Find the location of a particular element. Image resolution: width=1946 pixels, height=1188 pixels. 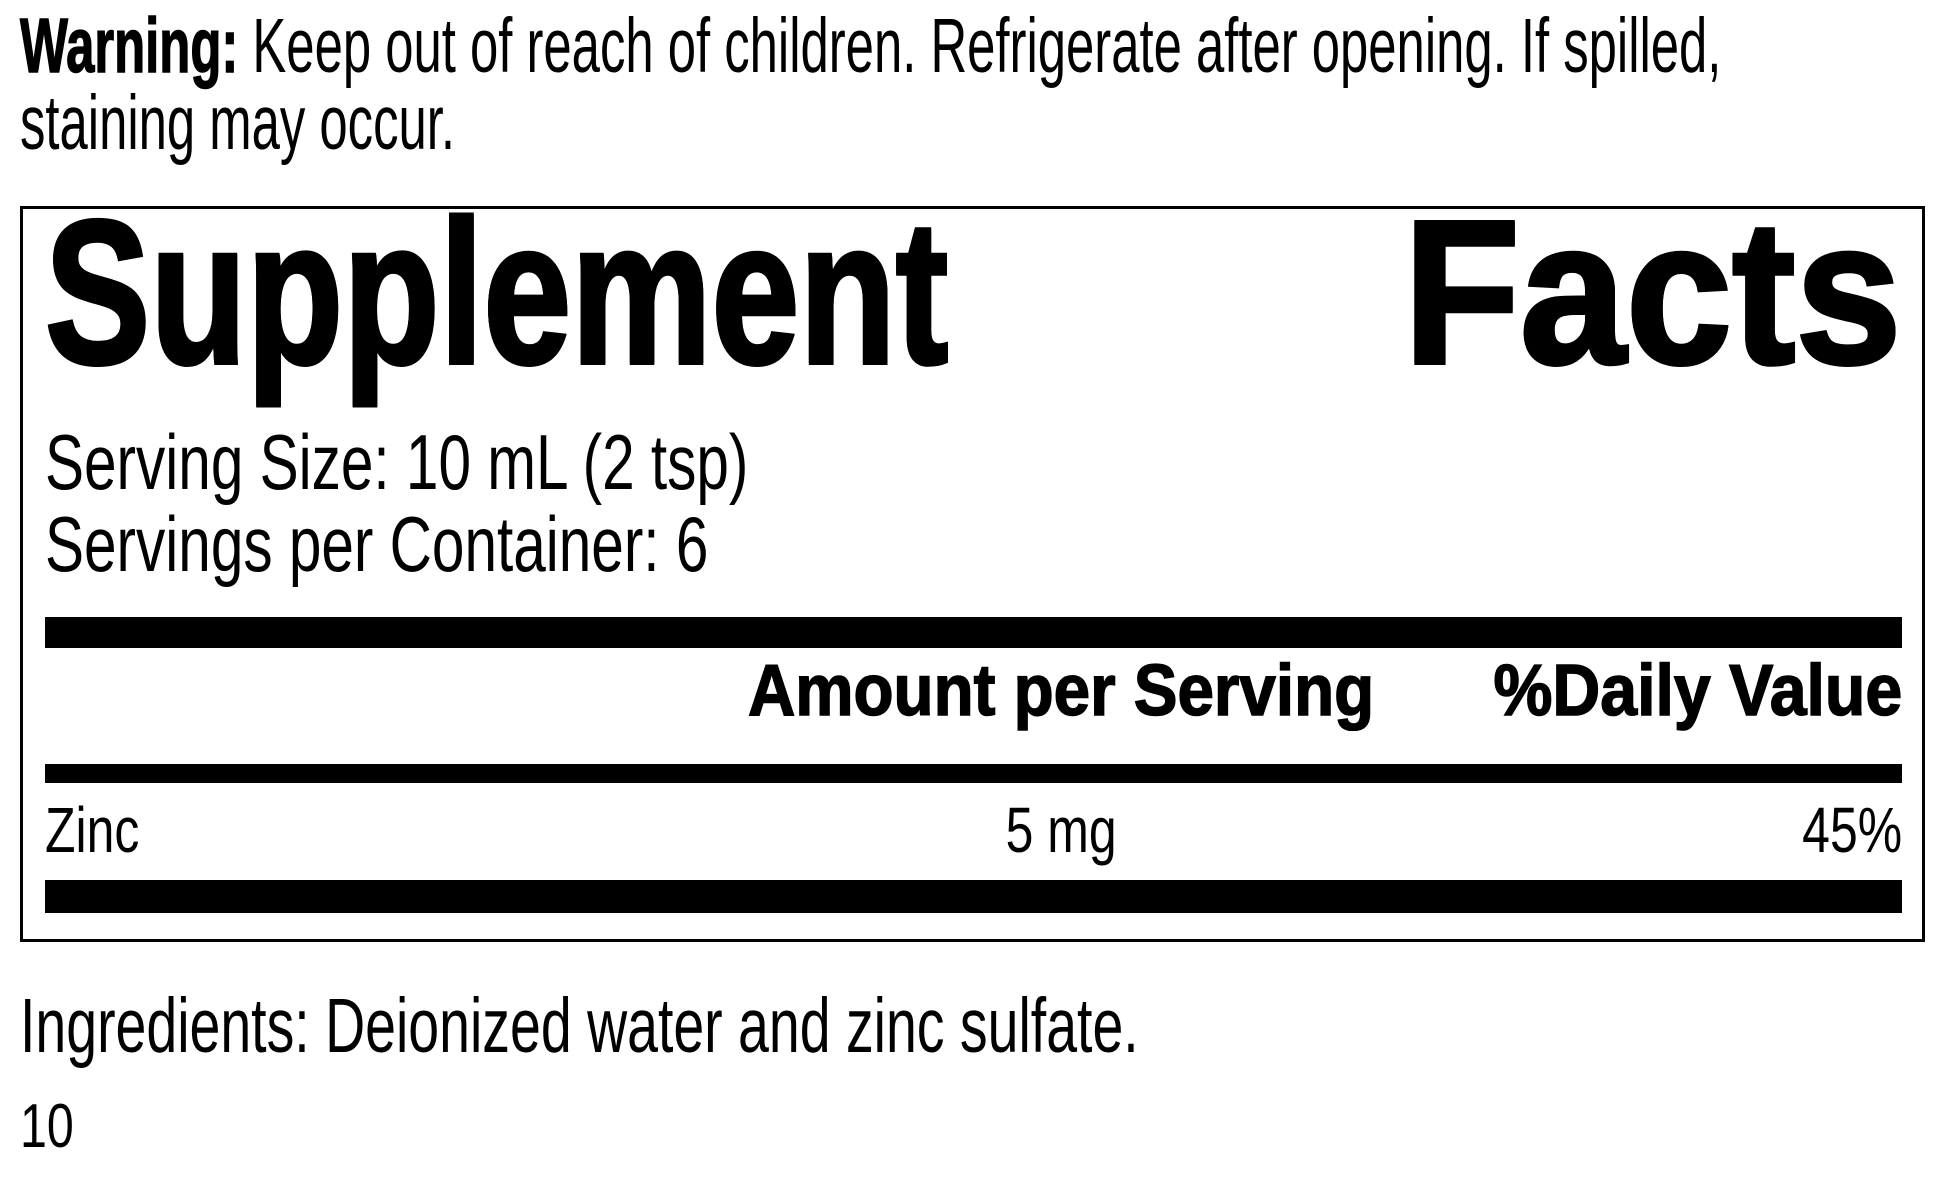

panel-title-left: Supplement is located at coordinates (496, 292).